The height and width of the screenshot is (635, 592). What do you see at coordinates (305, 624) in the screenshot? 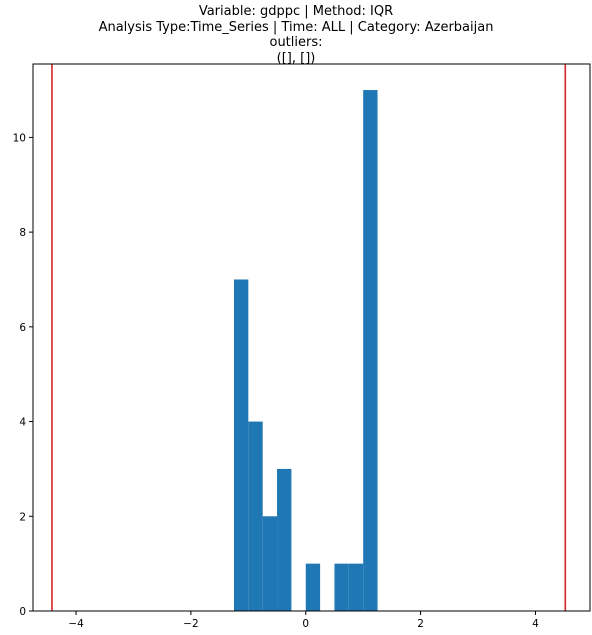
I see `x-tick-label-2: 0` at bounding box center [305, 624].